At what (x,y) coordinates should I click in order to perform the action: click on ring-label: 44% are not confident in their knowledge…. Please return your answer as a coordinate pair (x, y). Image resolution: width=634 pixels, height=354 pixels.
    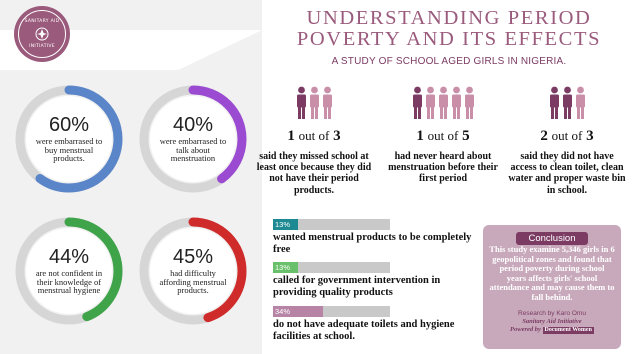
    Looking at the image, I should click on (69, 271).